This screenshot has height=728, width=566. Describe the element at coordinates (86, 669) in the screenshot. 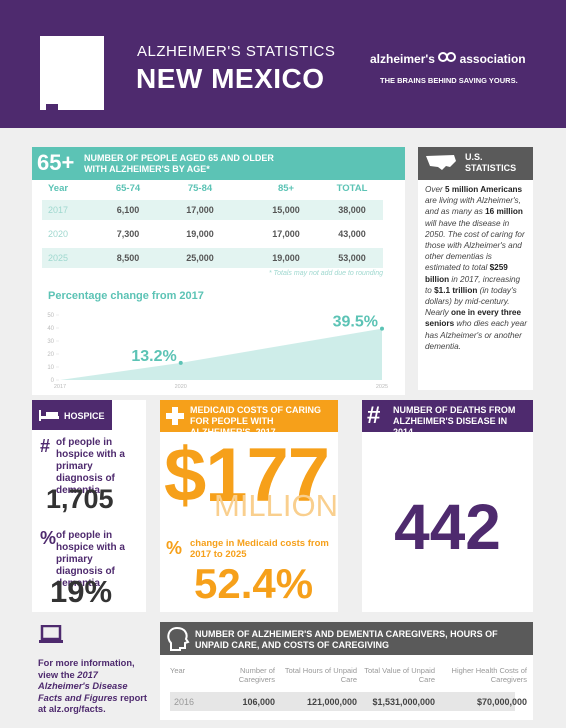

I see `text-run: For more information, view the` at that location.